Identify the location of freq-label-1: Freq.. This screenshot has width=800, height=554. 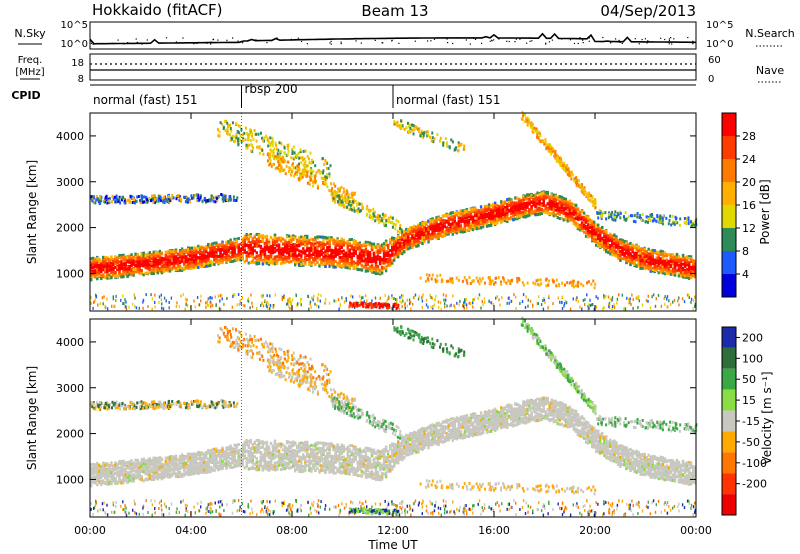
(30, 60).